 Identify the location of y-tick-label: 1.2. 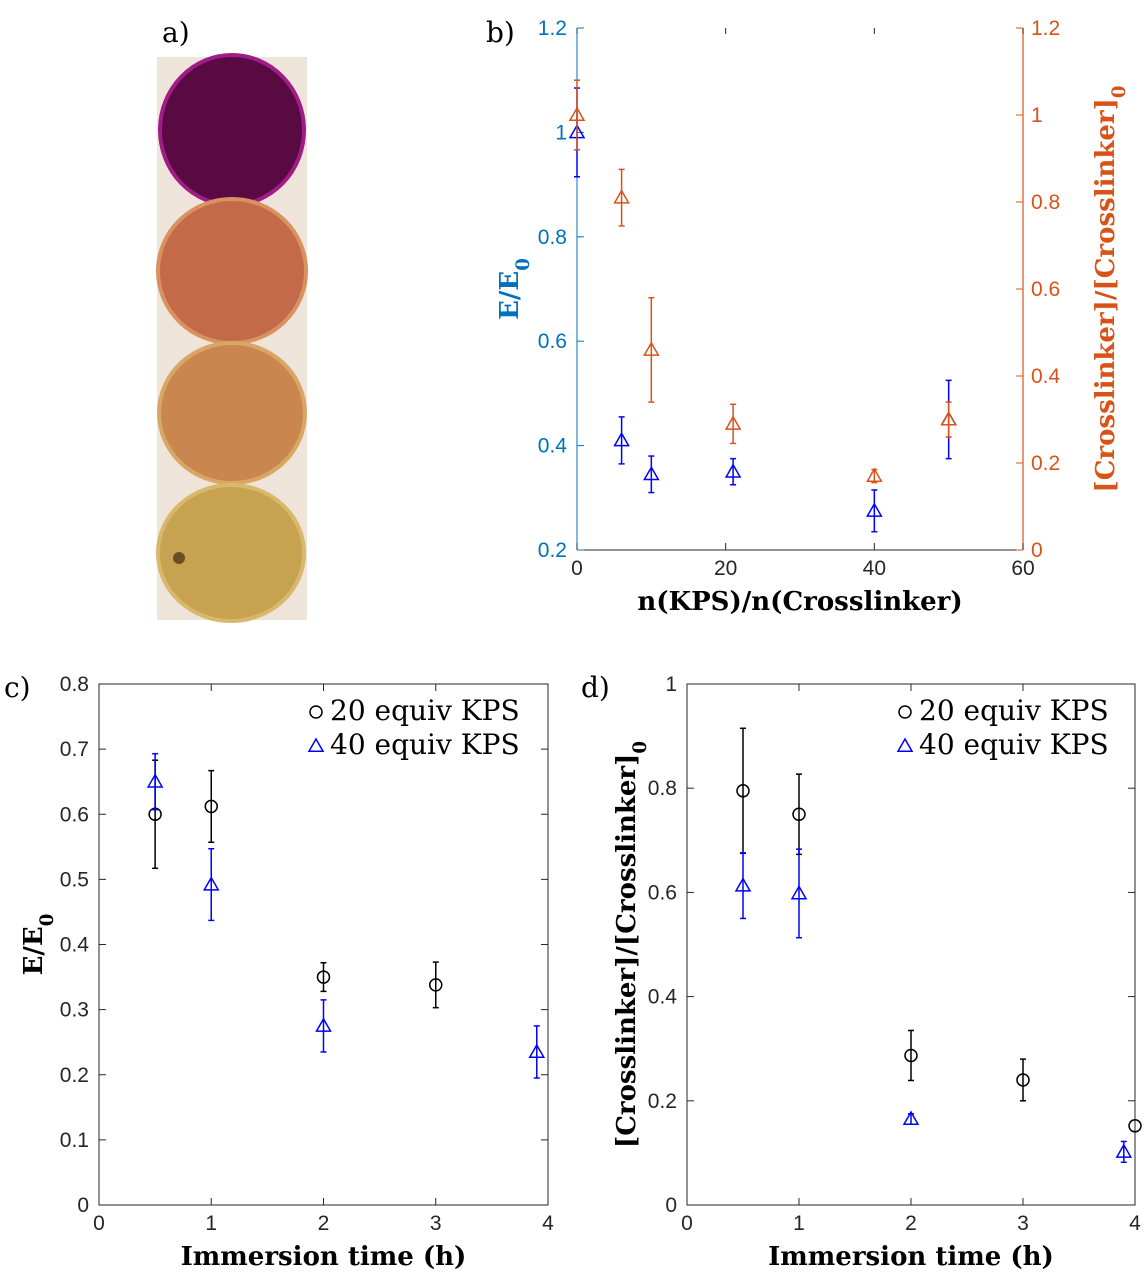
(552, 28).